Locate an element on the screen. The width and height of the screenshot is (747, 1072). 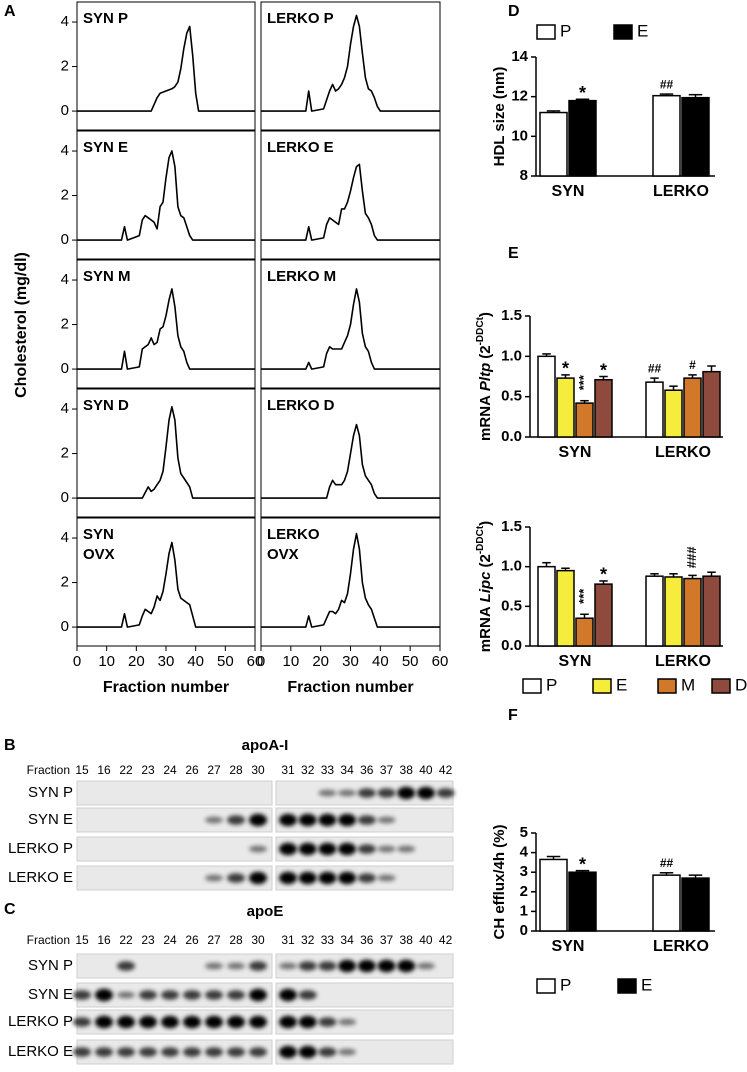
fraction-header: Fraction is located at coordinates (48, 770).